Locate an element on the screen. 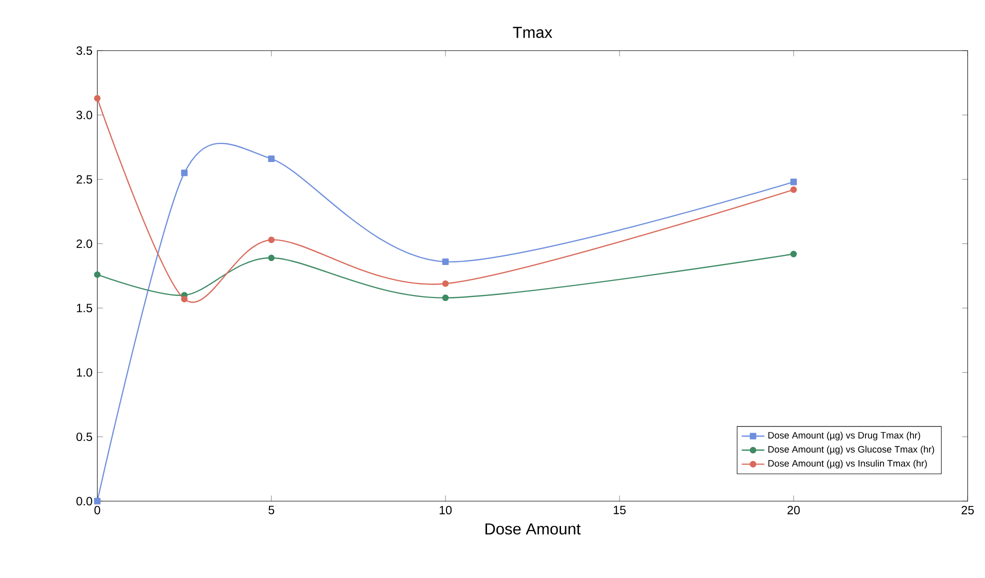  y-tick-label: 3.5 is located at coordinates (84, 50).